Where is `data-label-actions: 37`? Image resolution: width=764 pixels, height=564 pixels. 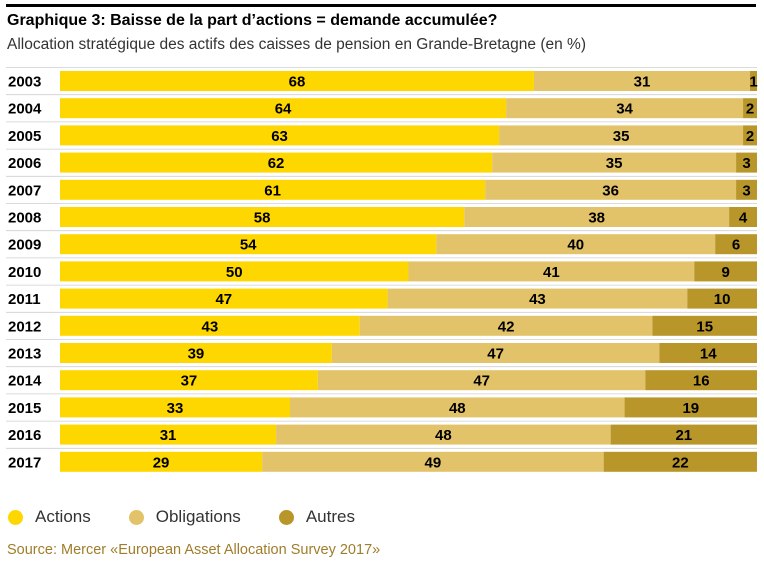 data-label-actions: 37 is located at coordinates (189, 381).